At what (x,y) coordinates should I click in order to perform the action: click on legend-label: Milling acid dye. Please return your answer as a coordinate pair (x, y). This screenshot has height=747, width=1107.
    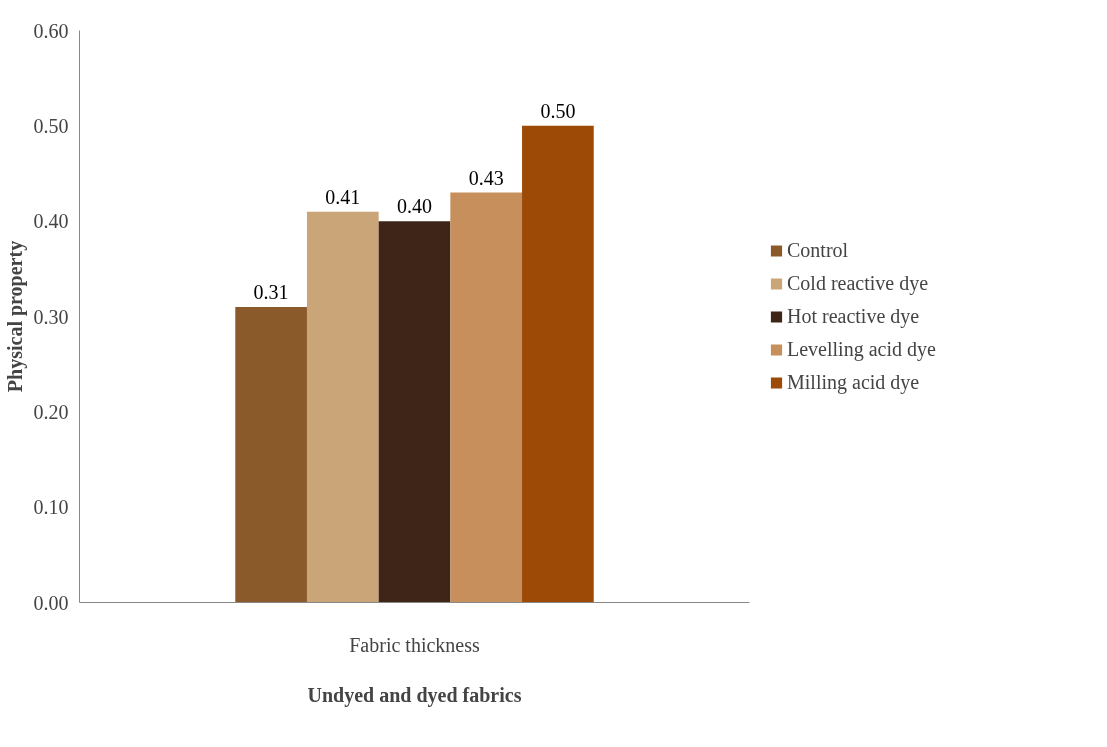
    Looking at the image, I should click on (853, 382).